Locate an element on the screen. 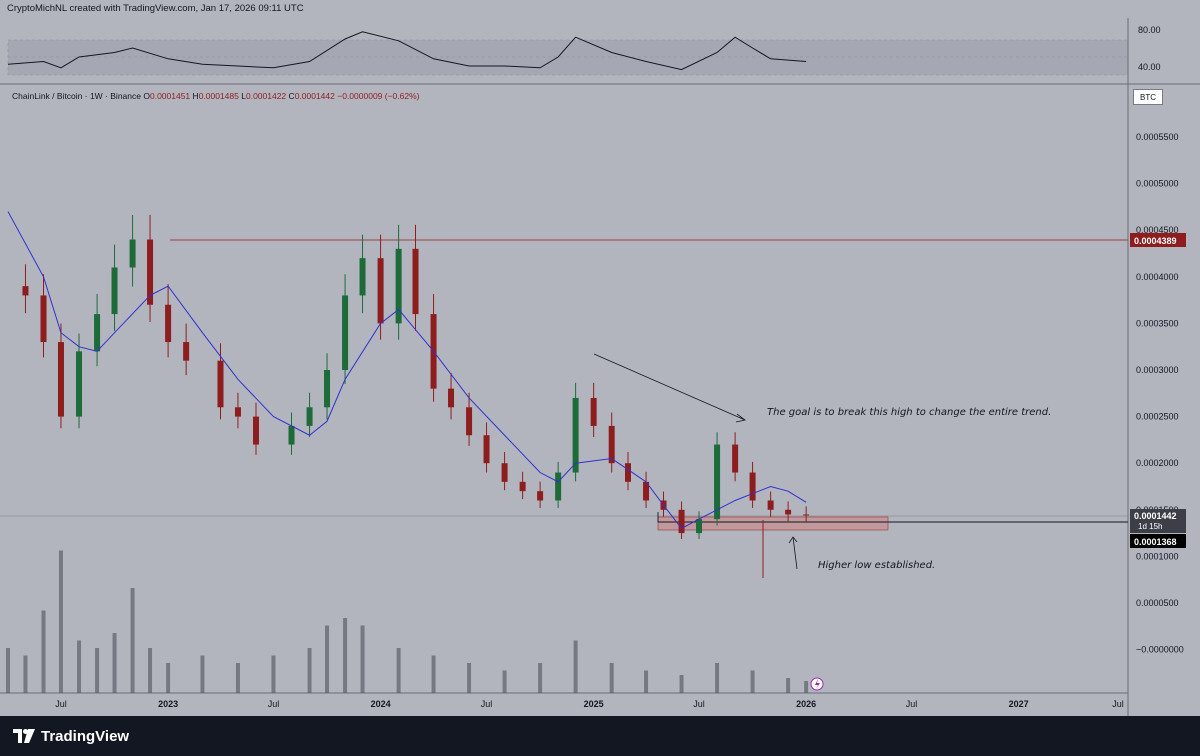 The image size is (1200, 756). legend-close-label: C is located at coordinates (291, 96).